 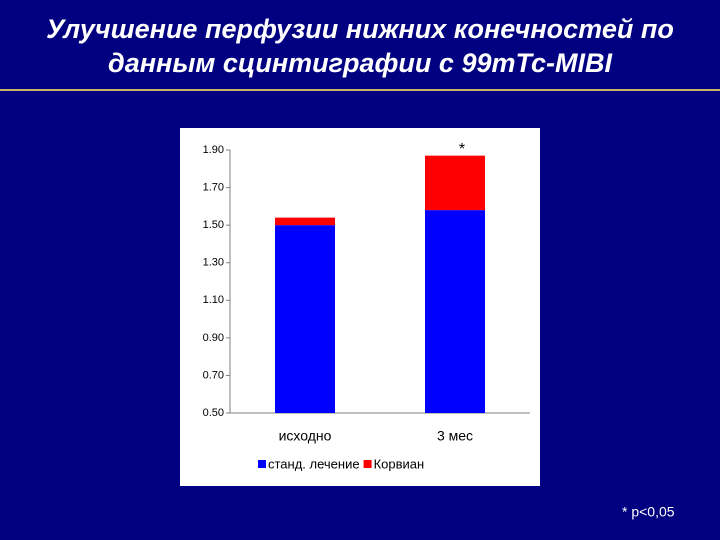 What do you see at coordinates (213, 413) in the screenshot?
I see `y-tick-label: 0.50` at bounding box center [213, 413].